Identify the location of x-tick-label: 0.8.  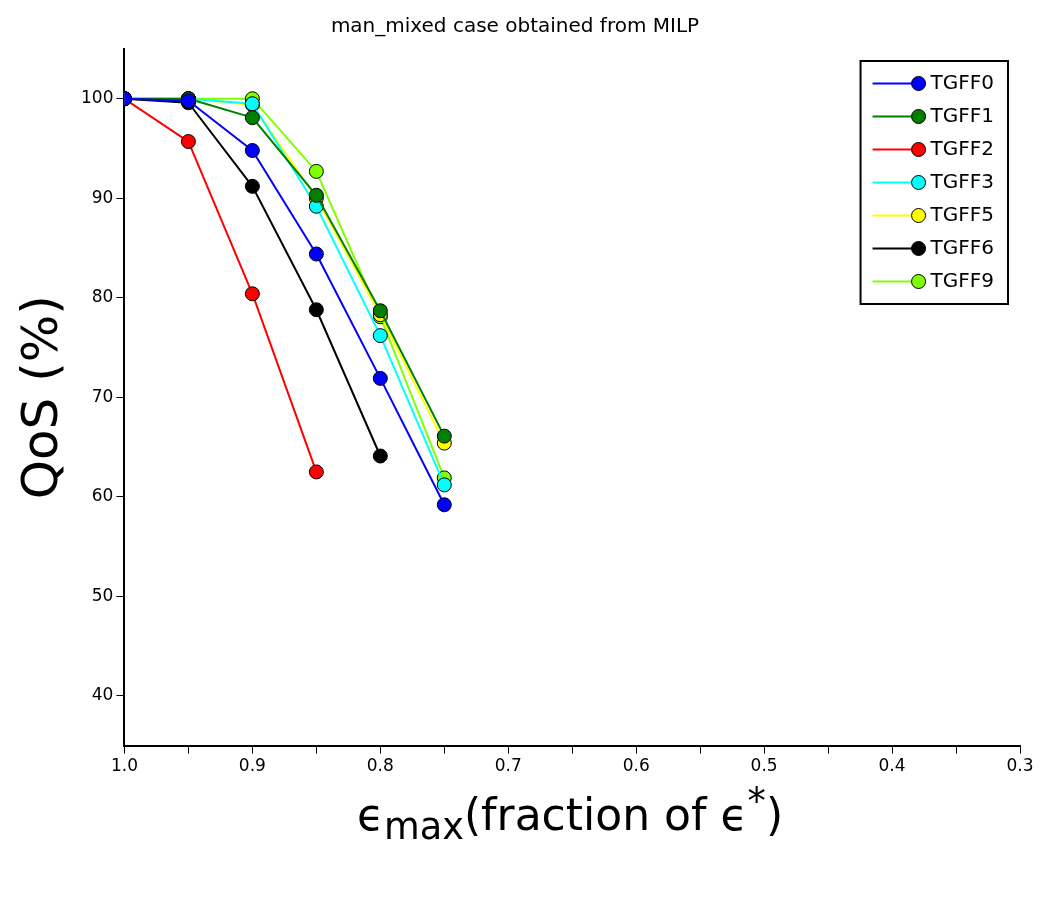
(380, 765).